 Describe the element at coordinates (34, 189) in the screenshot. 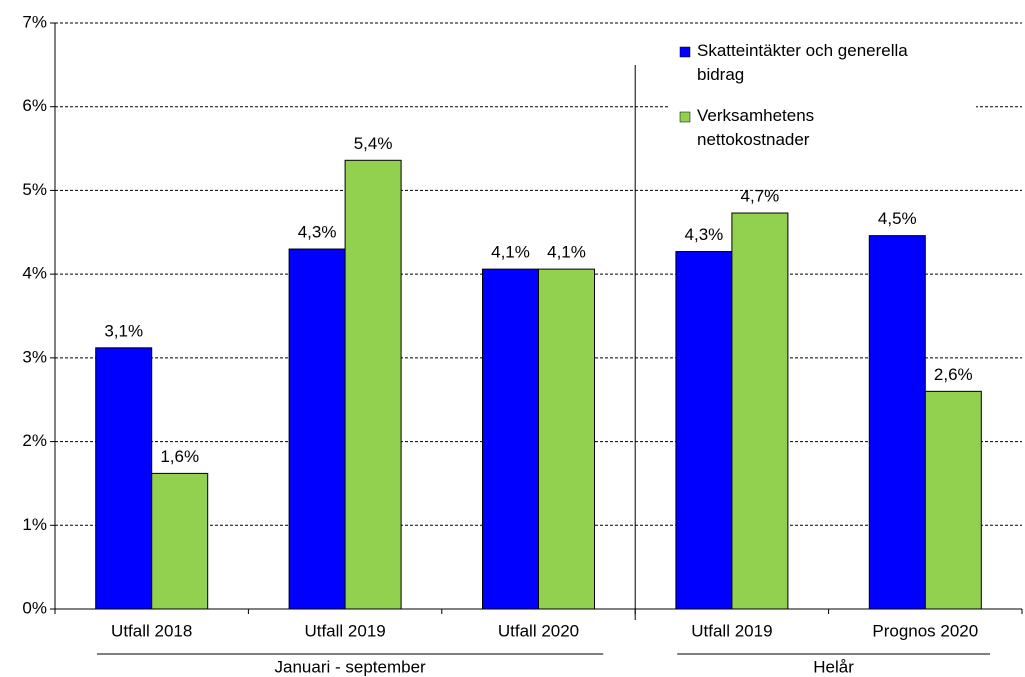

I see `y-tick-label: 5%` at that location.